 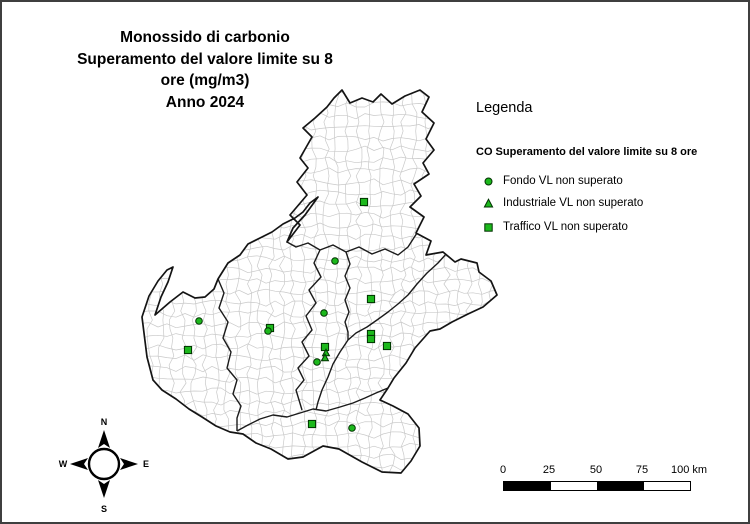 What do you see at coordinates (573, 203) in the screenshot?
I see `legend-item-label: Industriale VL non superato` at bounding box center [573, 203].